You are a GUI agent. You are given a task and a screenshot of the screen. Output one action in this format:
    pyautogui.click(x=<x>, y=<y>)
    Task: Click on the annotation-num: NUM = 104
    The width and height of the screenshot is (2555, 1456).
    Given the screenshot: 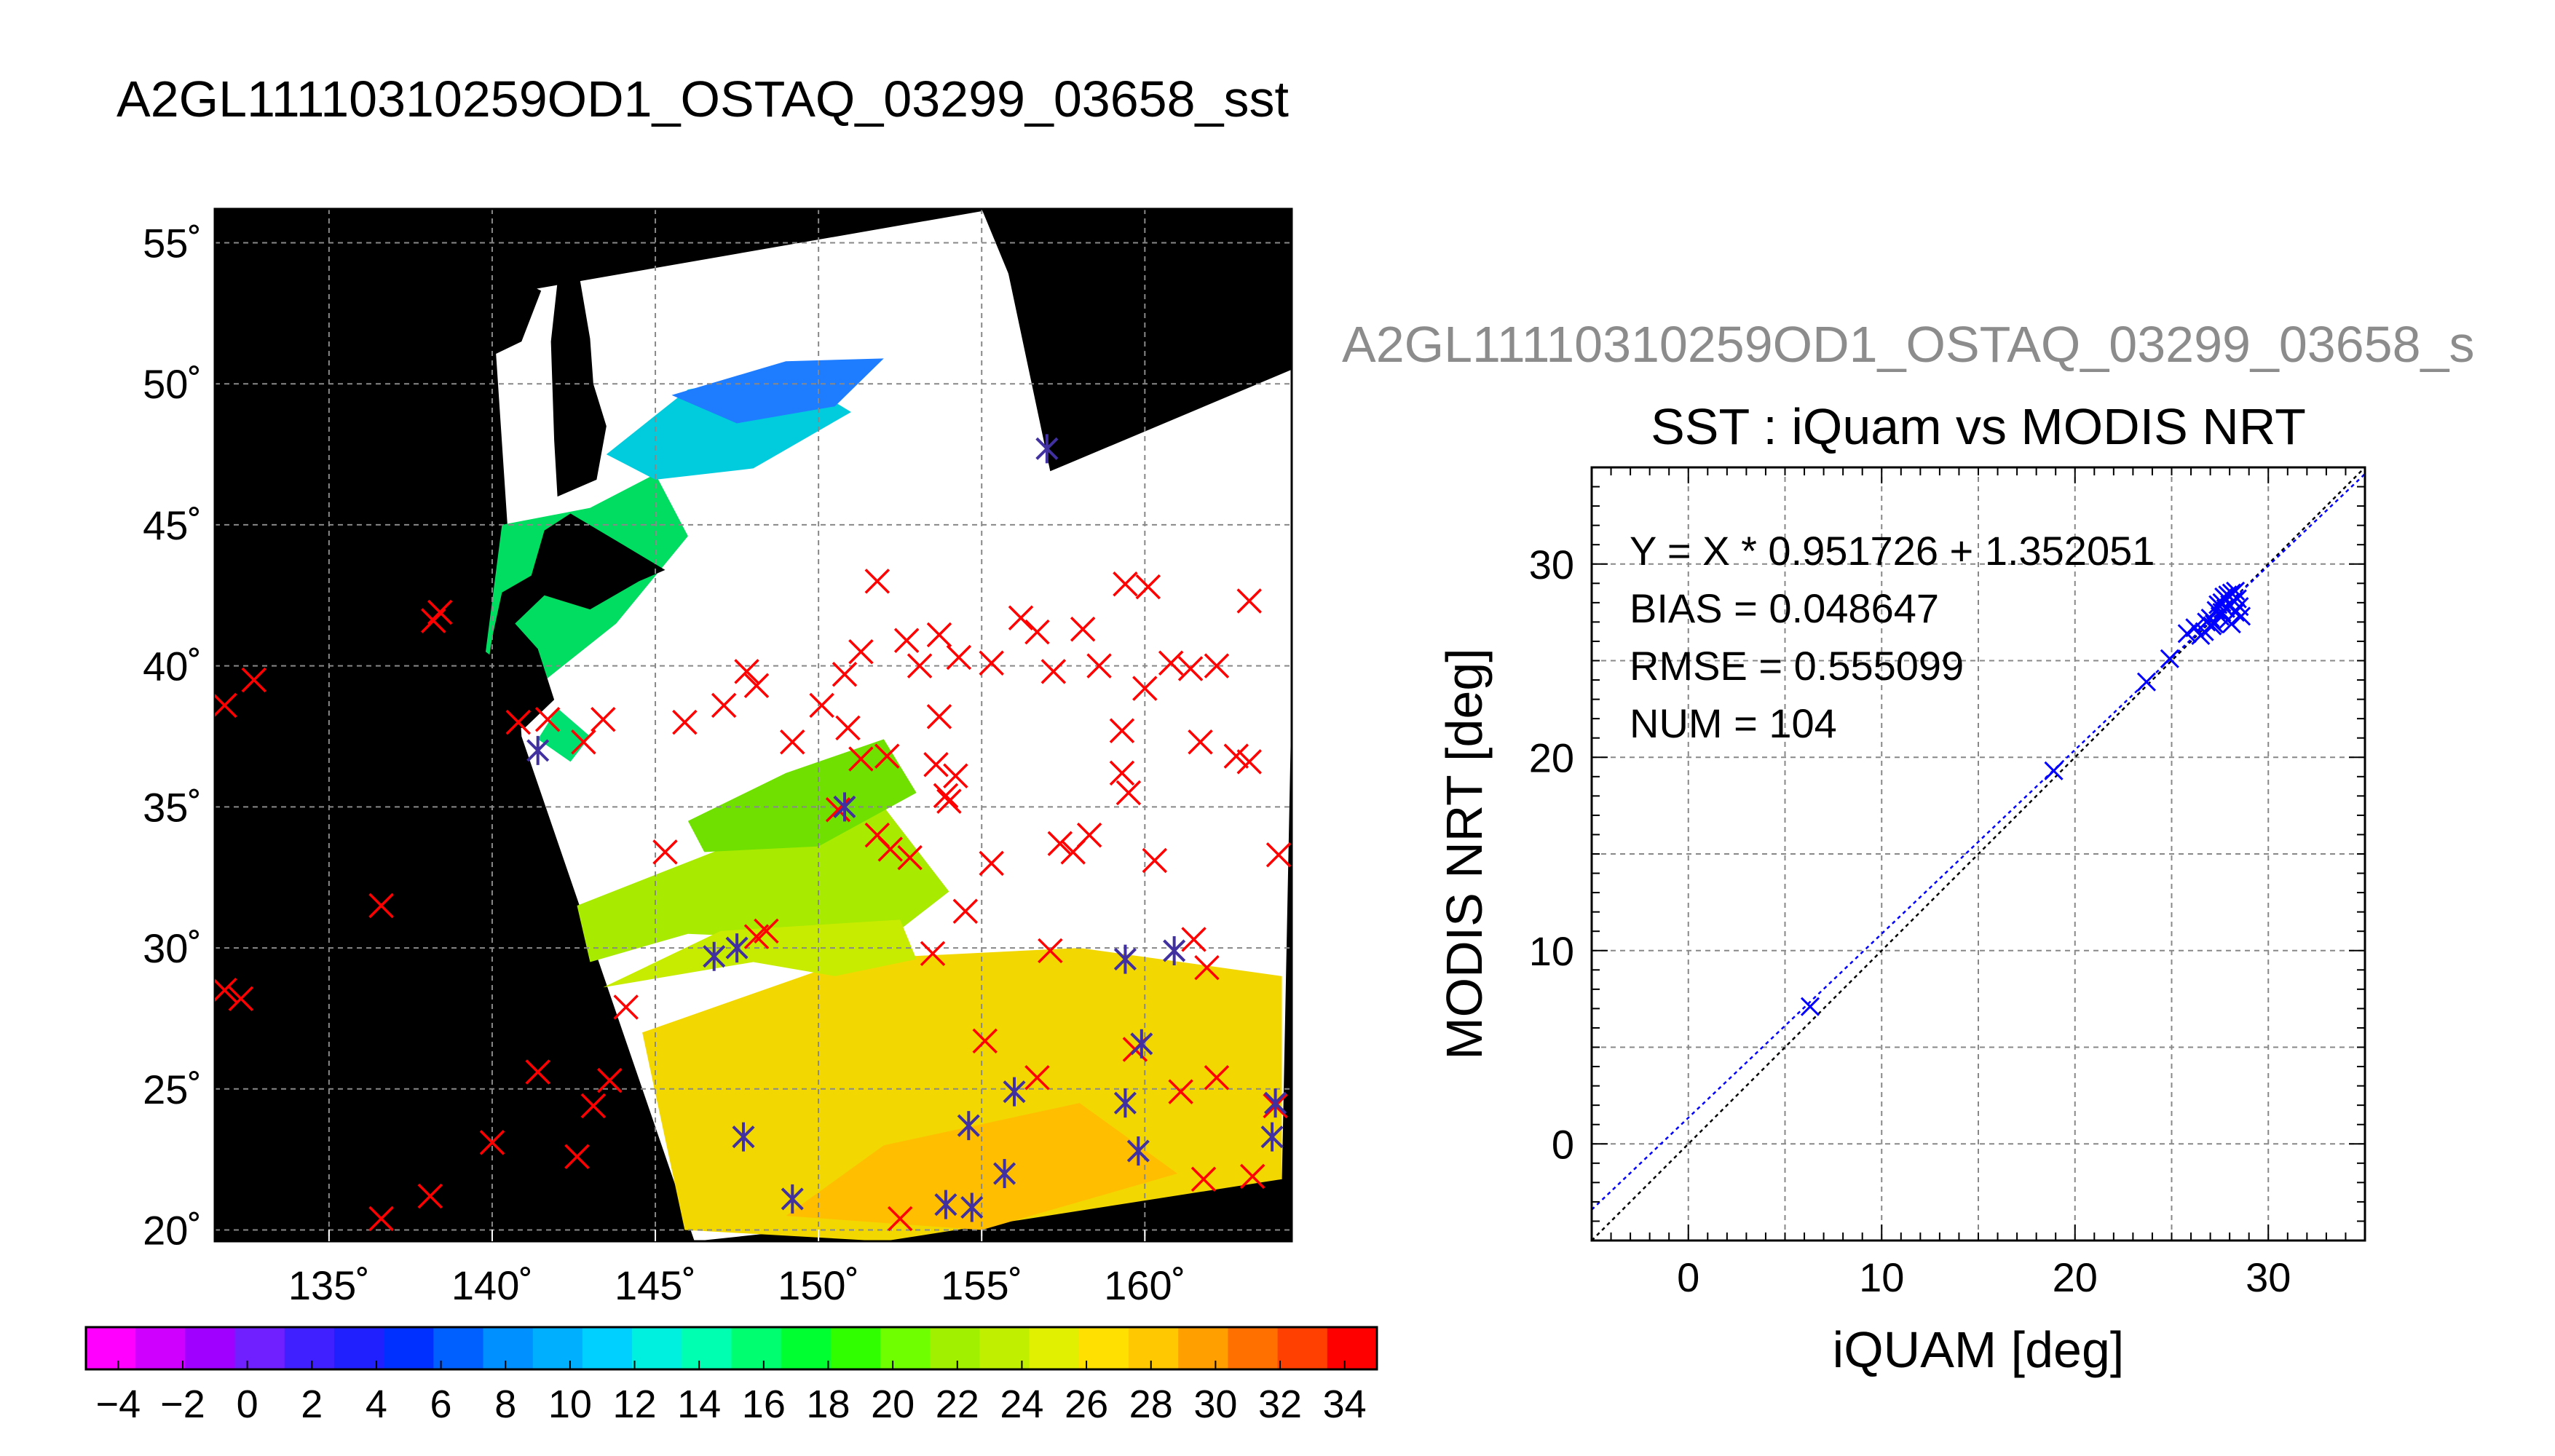 What is the action you would take?
    pyautogui.click(x=1733, y=723)
    